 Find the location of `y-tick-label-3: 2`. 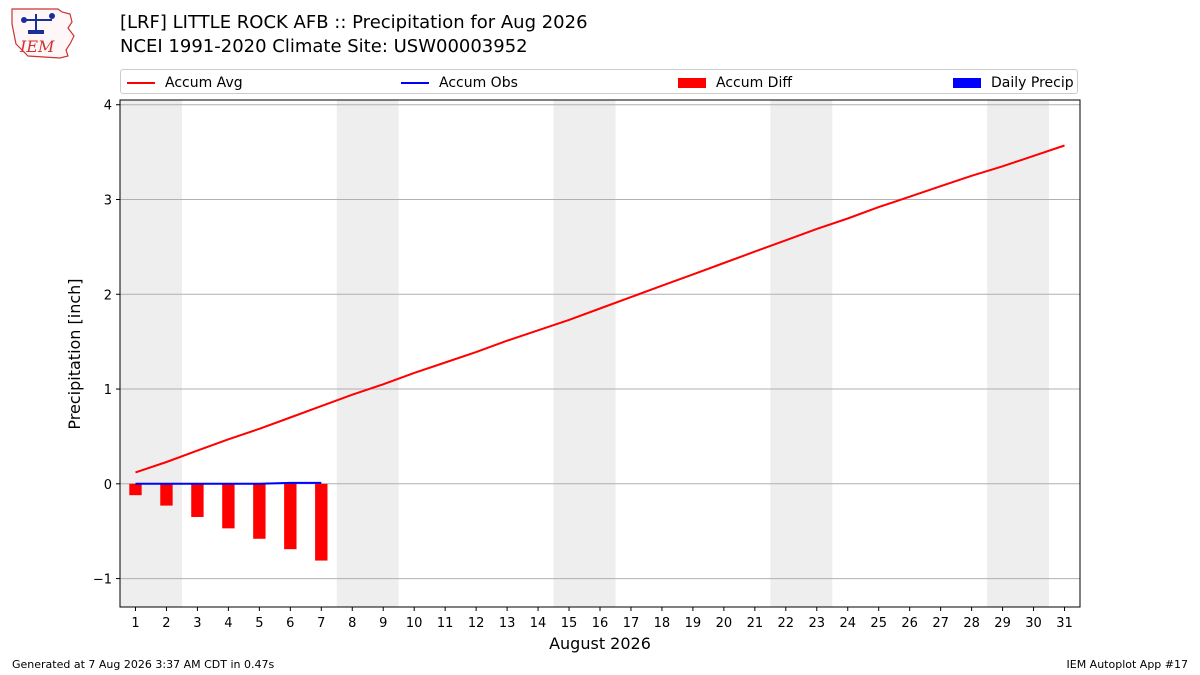

y-tick-label-3: 2 is located at coordinates (108, 295).